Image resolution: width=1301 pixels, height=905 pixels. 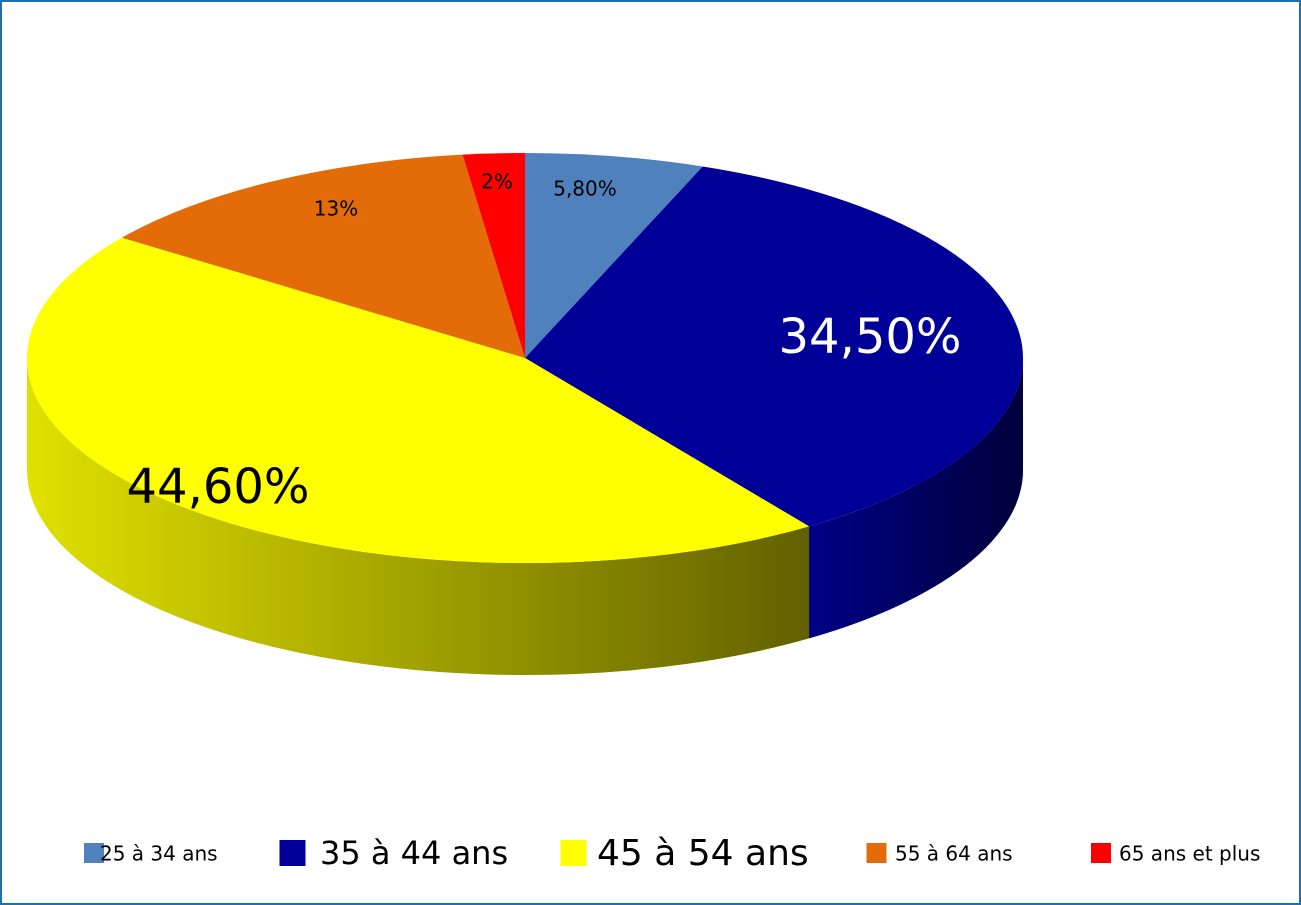 What do you see at coordinates (1189, 854) in the screenshot?
I see `legend-label: 65 ans et plus` at bounding box center [1189, 854].